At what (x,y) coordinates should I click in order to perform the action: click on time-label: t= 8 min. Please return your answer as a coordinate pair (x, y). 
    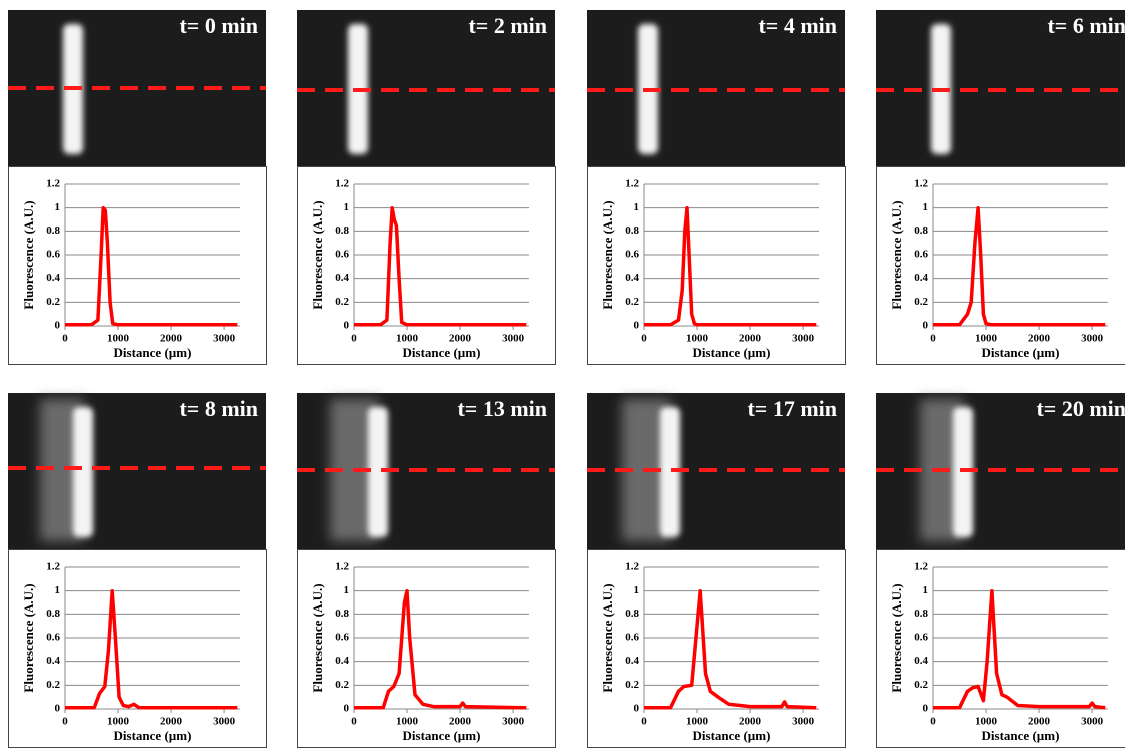
    Looking at the image, I should click on (218, 408).